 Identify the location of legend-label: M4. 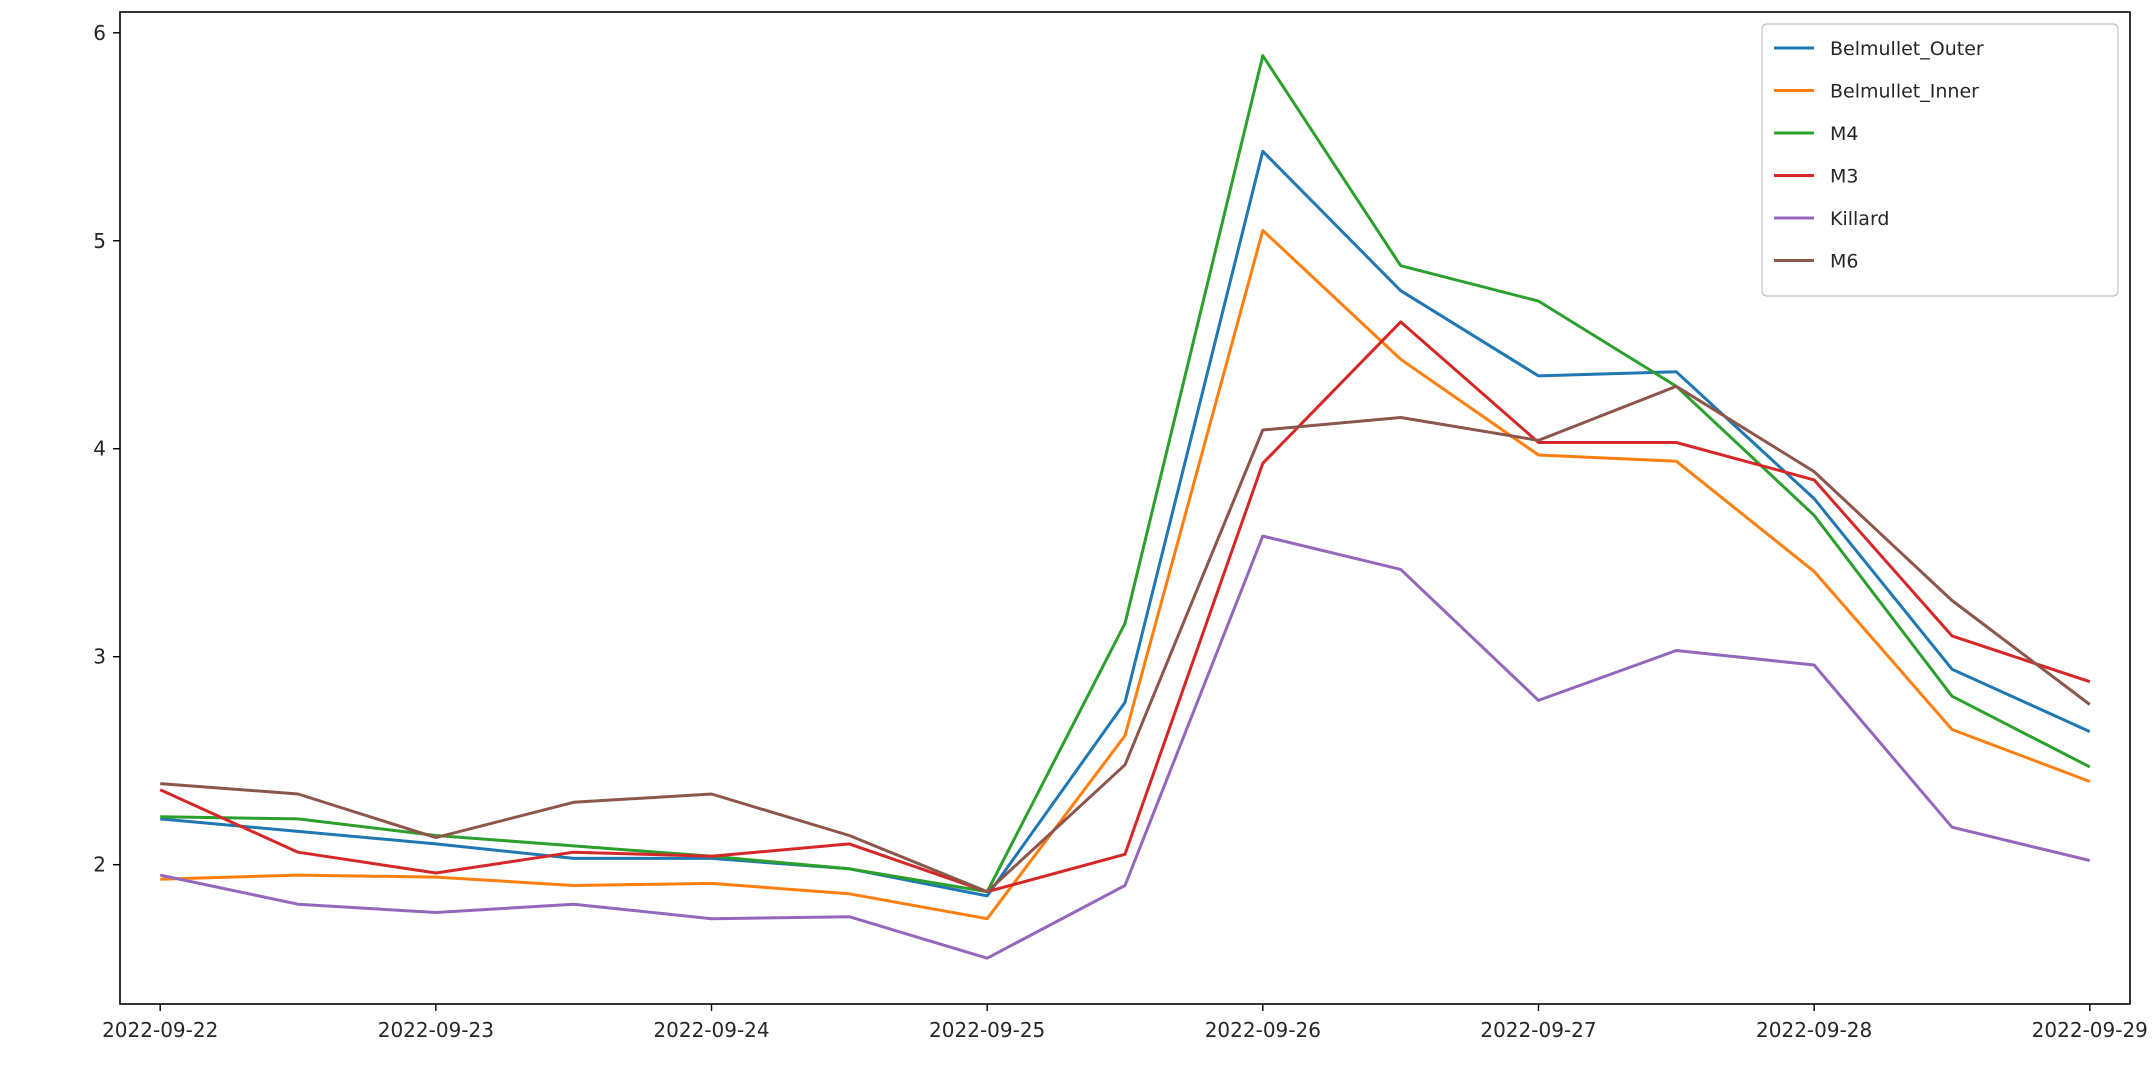
(1844, 134).